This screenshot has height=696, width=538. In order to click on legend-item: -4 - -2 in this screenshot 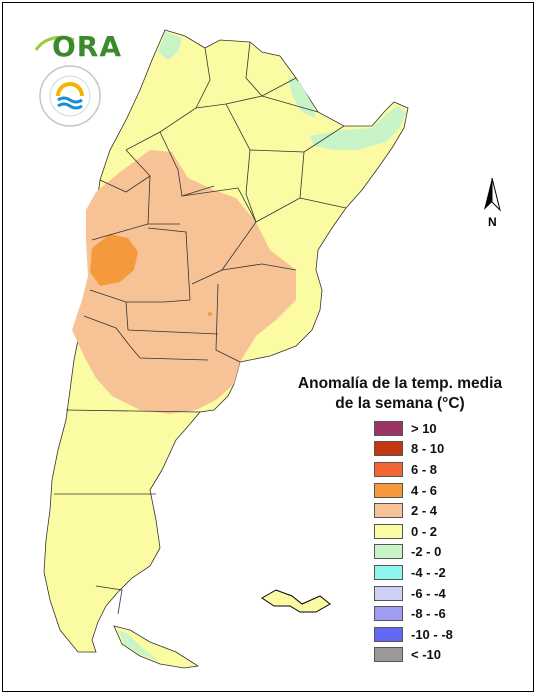, I will do `click(413, 572)`.